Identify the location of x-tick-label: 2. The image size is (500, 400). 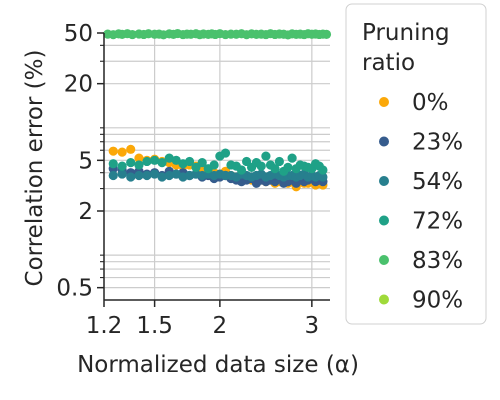
(220, 326).